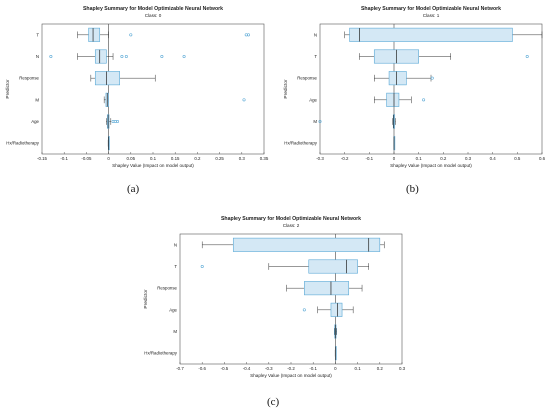 The width and height of the screenshot is (550, 412). What do you see at coordinates (133, 189) in the screenshot?
I see `caption-a: (a)` at bounding box center [133, 189].